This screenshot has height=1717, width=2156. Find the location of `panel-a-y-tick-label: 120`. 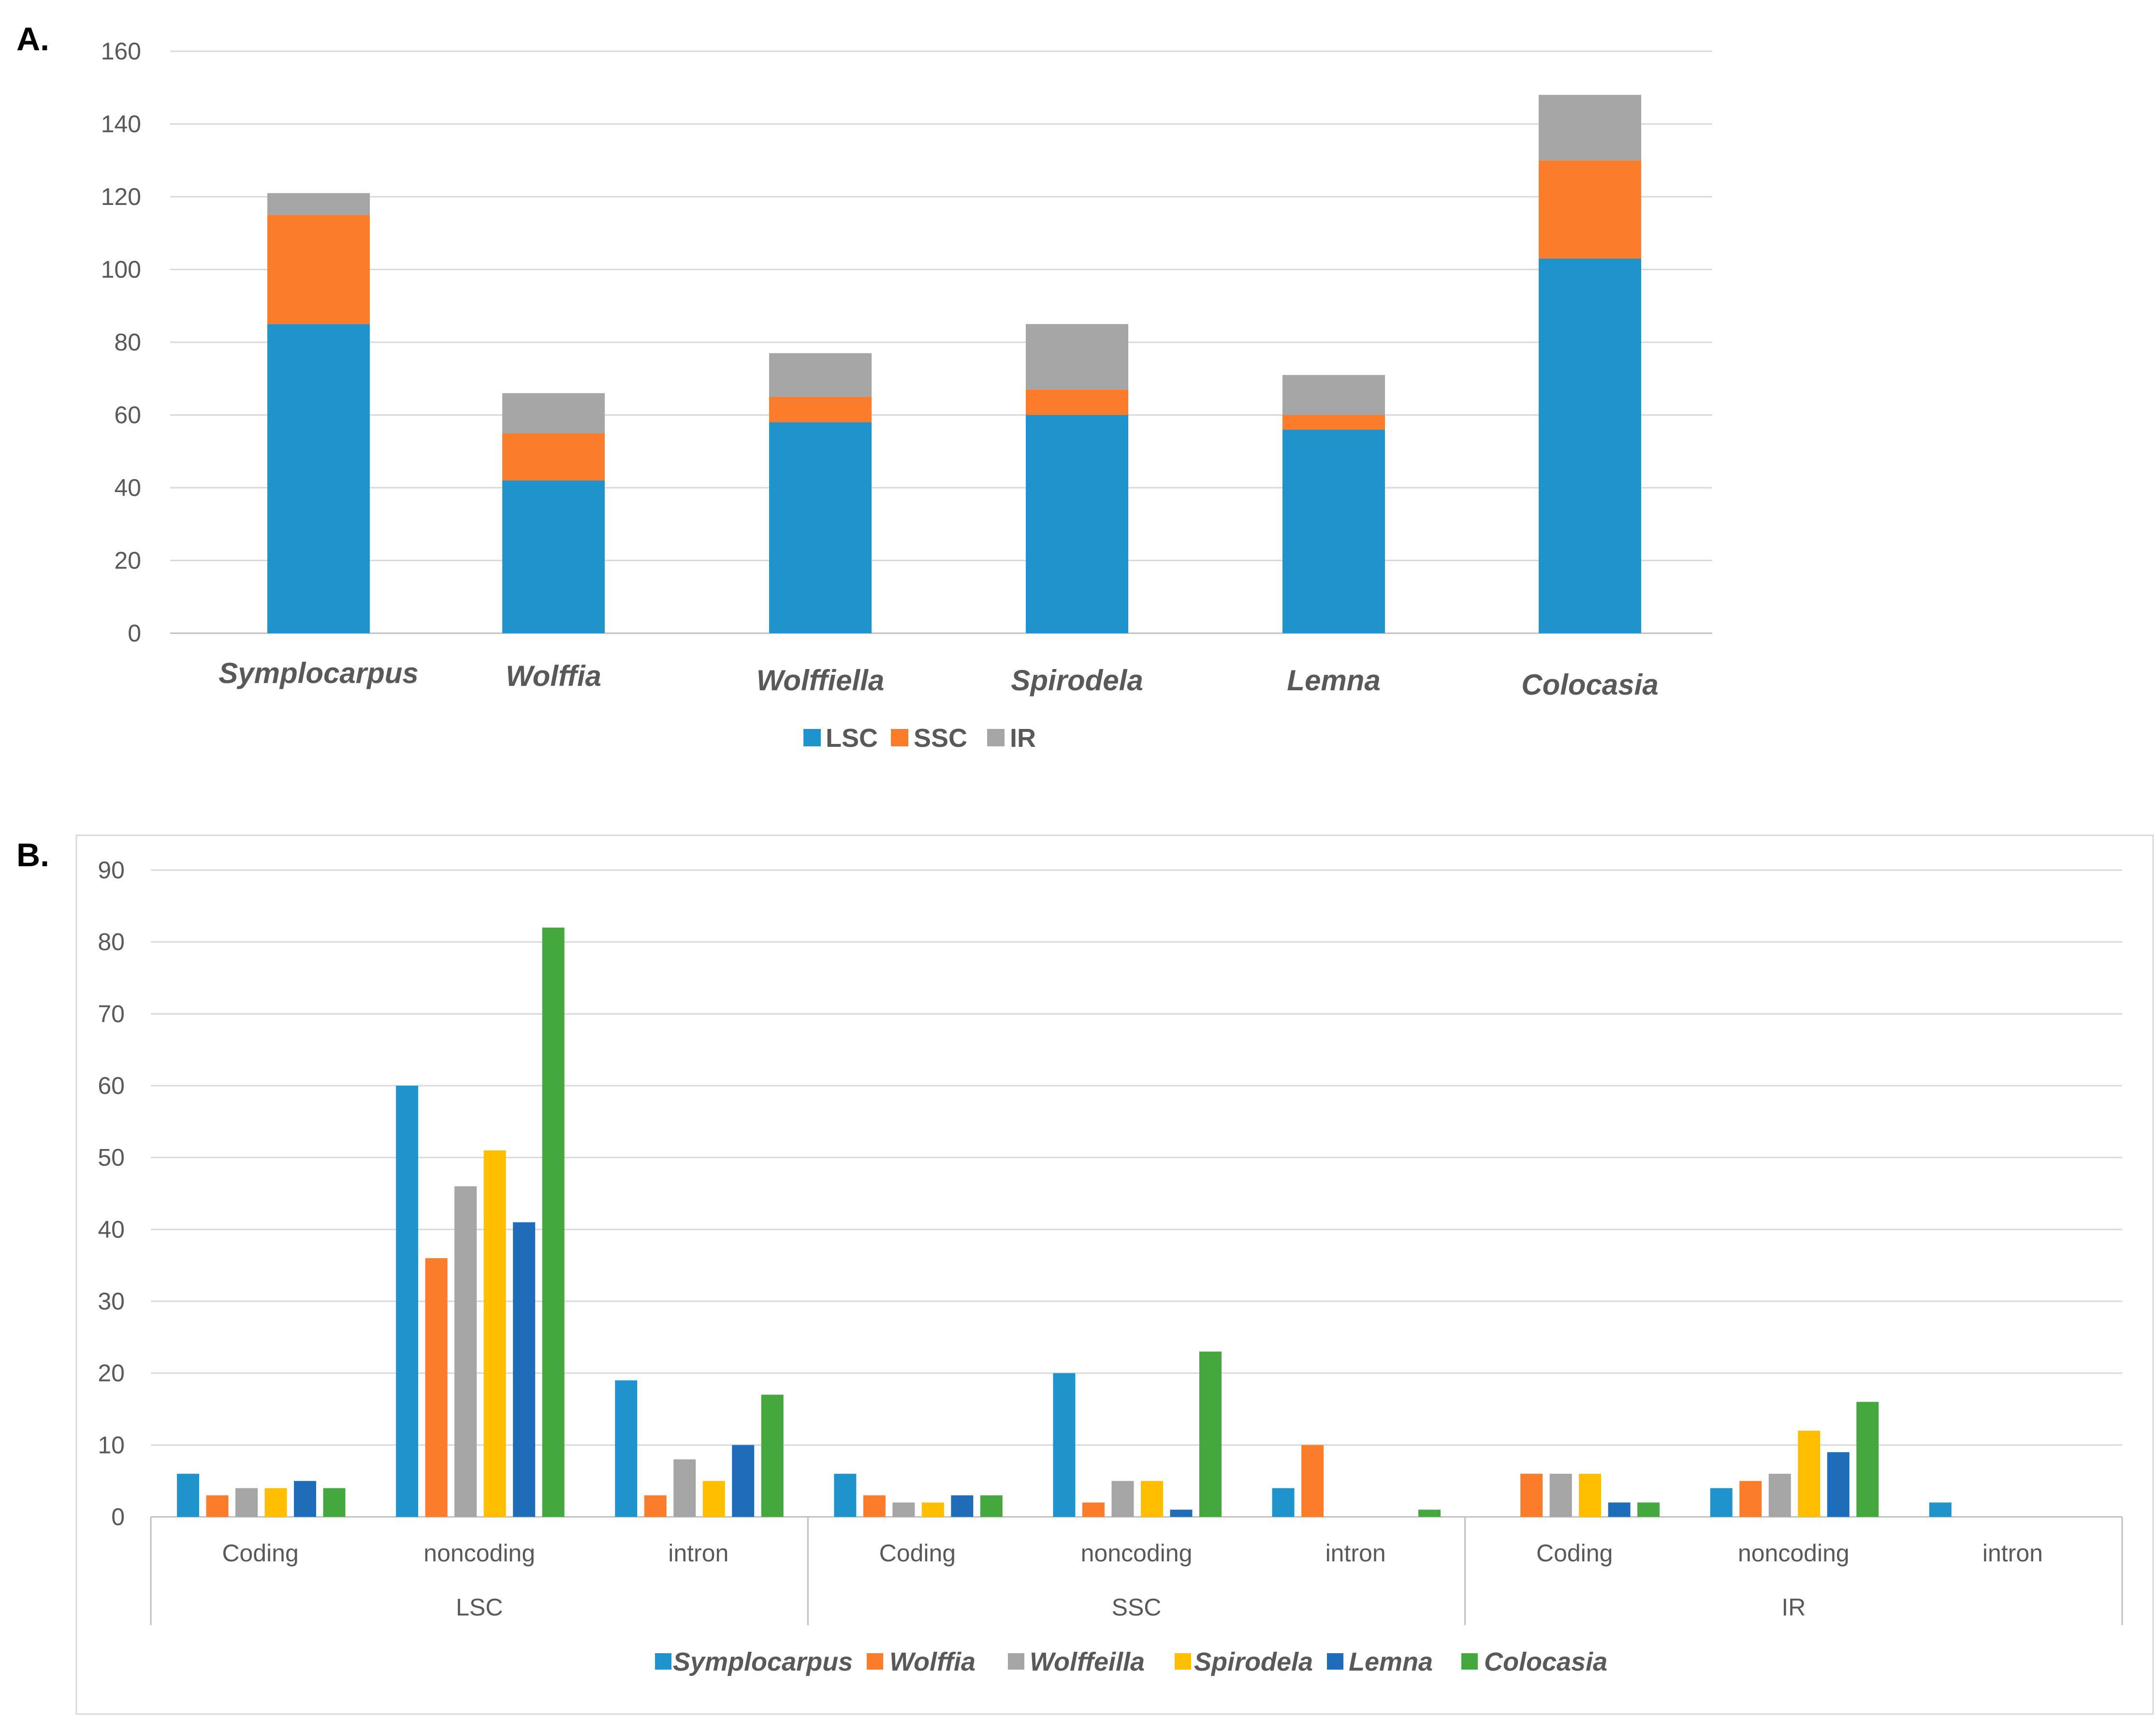

panel-a-y-tick-label: 120 is located at coordinates (121, 196).